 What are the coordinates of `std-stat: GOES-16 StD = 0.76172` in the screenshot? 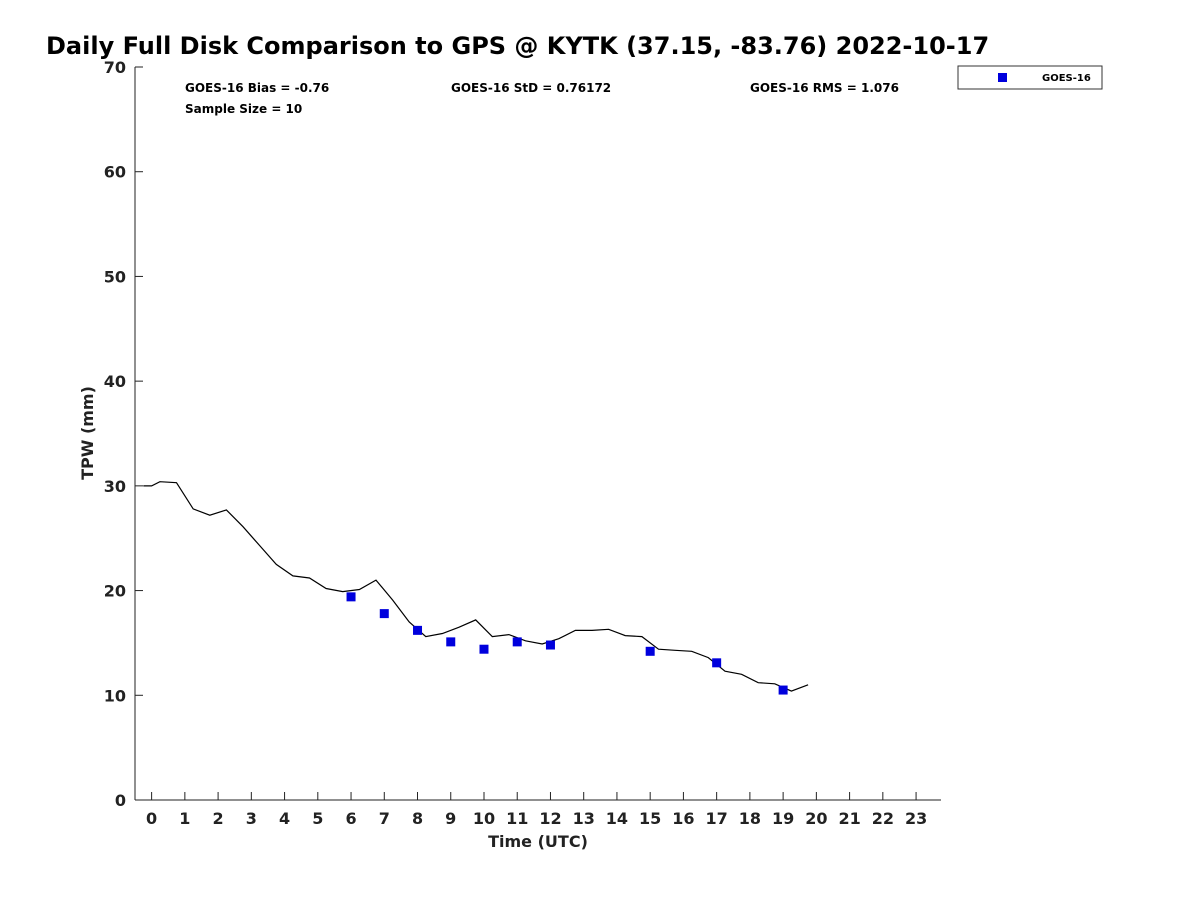 It's located at (531, 88).